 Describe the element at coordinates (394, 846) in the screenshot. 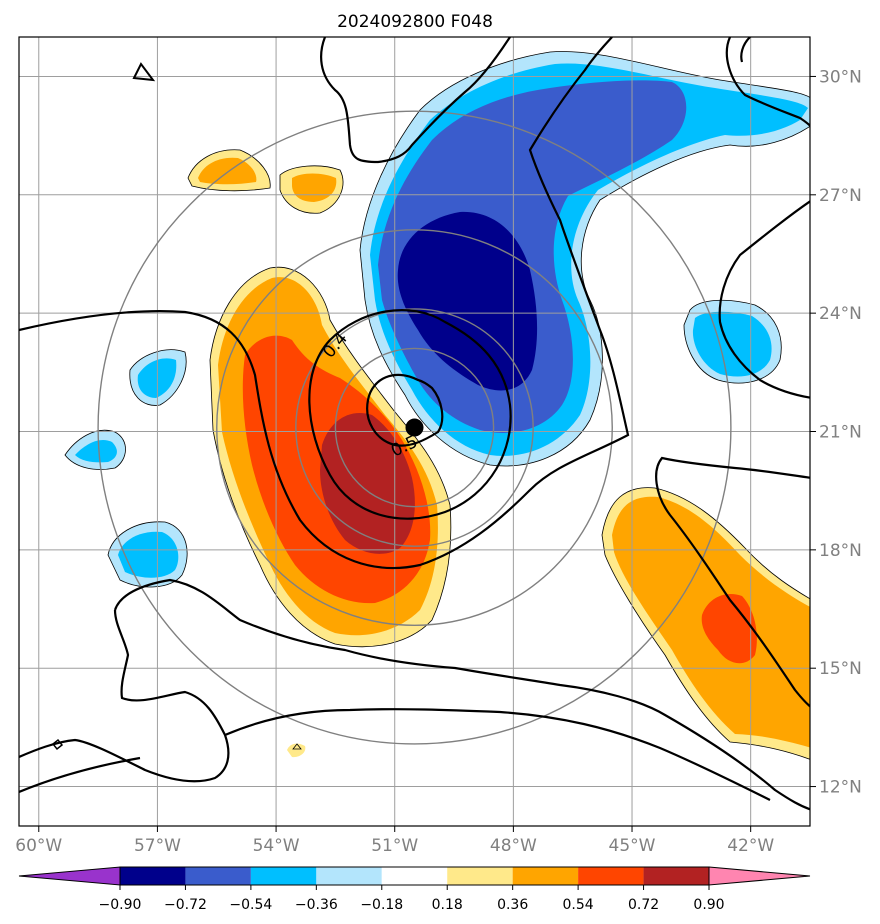

I see `lon-tick-label: 51°W` at that location.